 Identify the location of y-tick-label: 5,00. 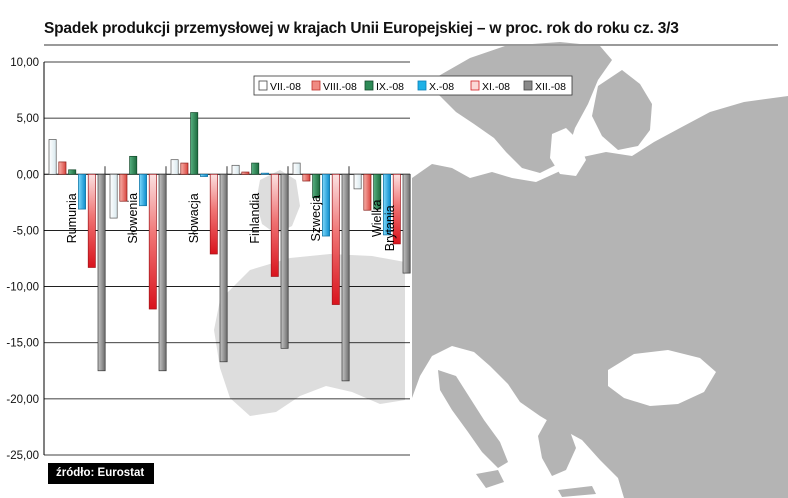
(28, 119).